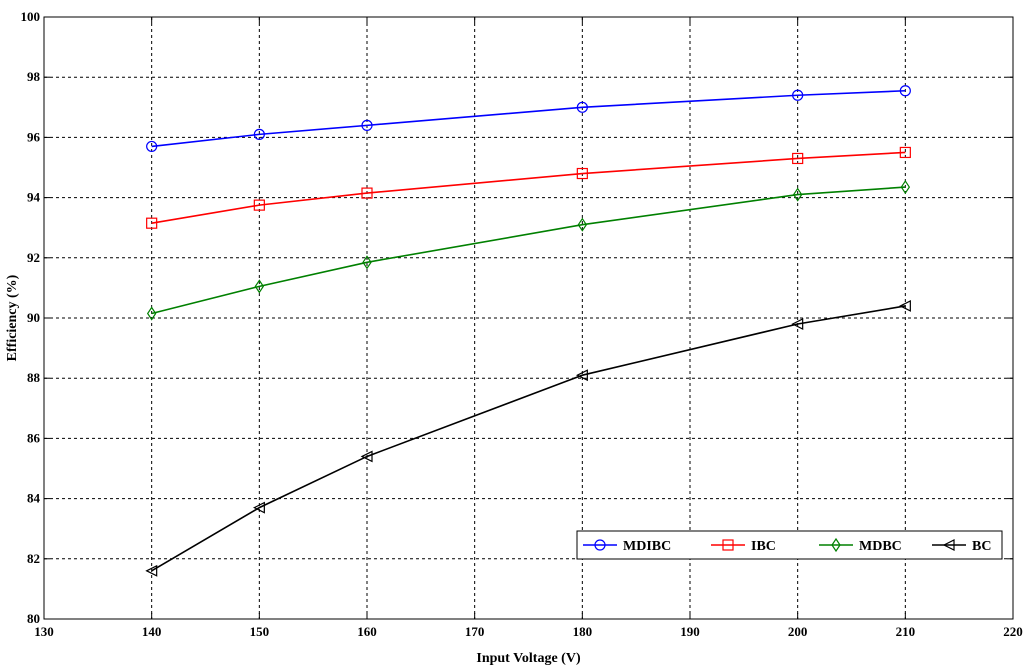  What do you see at coordinates (981, 546) in the screenshot?
I see `legend-label: BC` at bounding box center [981, 546].